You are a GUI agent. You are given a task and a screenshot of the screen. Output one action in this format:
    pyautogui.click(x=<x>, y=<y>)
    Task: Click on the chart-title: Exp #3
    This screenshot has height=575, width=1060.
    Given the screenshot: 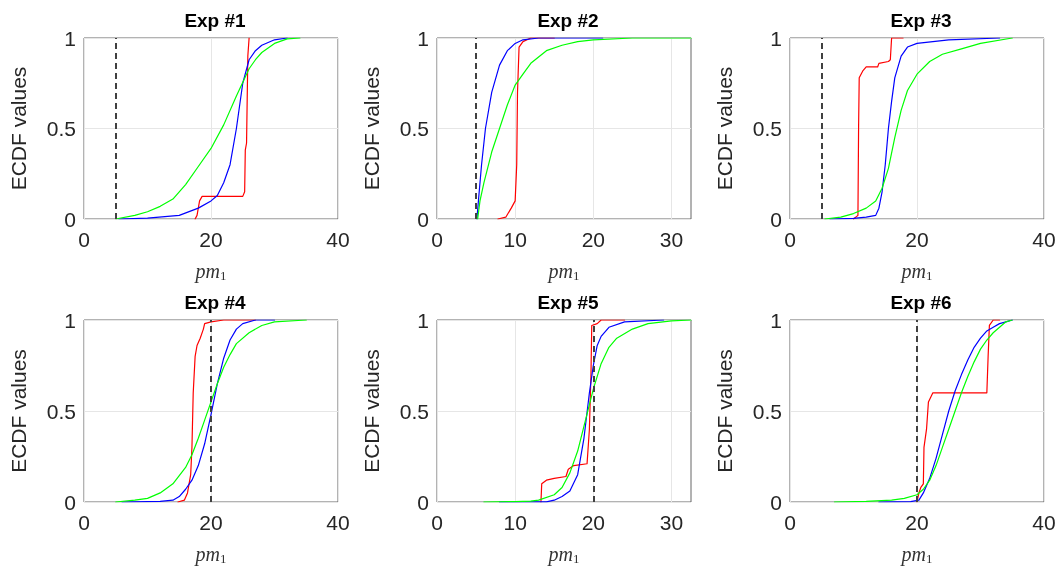 What is the action you would take?
    pyautogui.click(x=921, y=20)
    